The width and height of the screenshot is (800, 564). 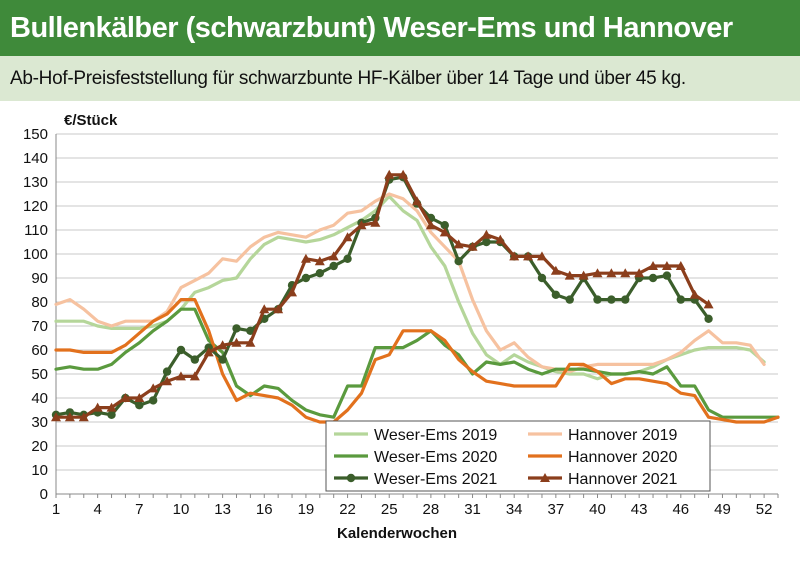 I want to click on x-tick-label: 1, so click(x=56, y=509).